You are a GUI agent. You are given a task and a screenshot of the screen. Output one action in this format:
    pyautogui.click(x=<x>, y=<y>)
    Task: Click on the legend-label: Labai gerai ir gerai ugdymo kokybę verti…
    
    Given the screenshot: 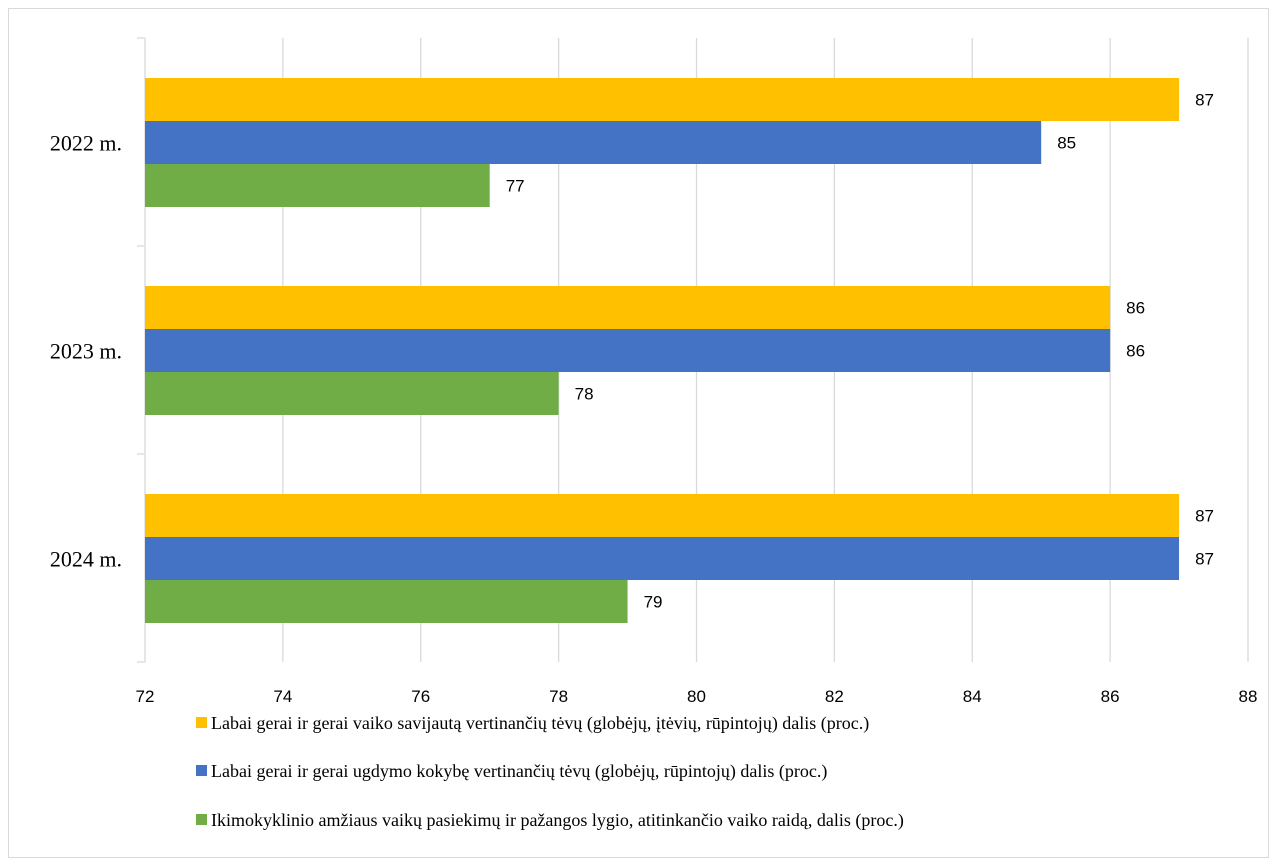 What is the action you would take?
    pyautogui.click(x=519, y=771)
    